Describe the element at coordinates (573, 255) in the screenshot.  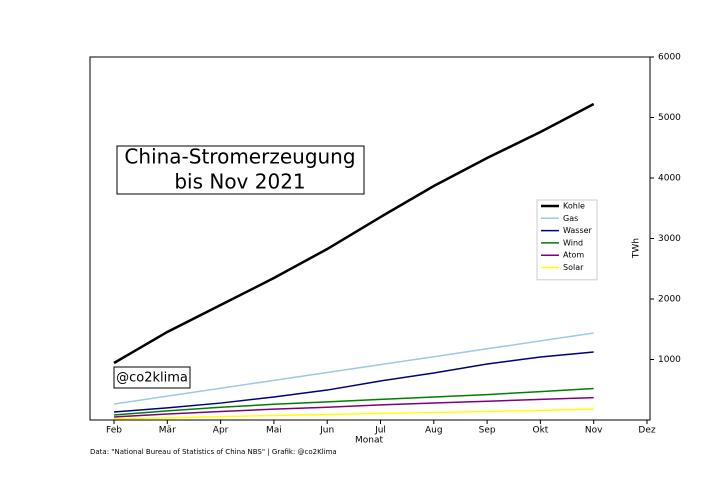
I see `legend-label: Atom` at that location.